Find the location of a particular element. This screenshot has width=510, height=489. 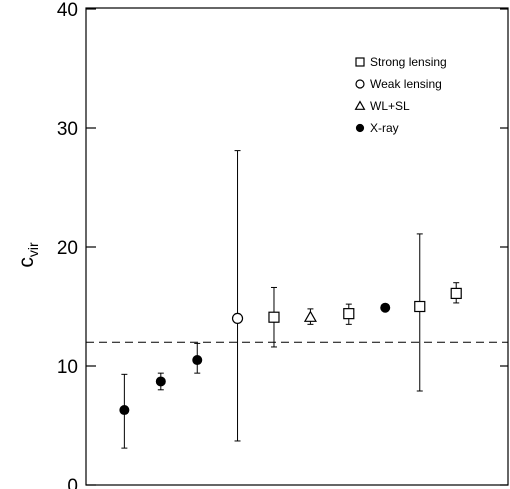

y-tick-label: 20 is located at coordinates (67, 248).